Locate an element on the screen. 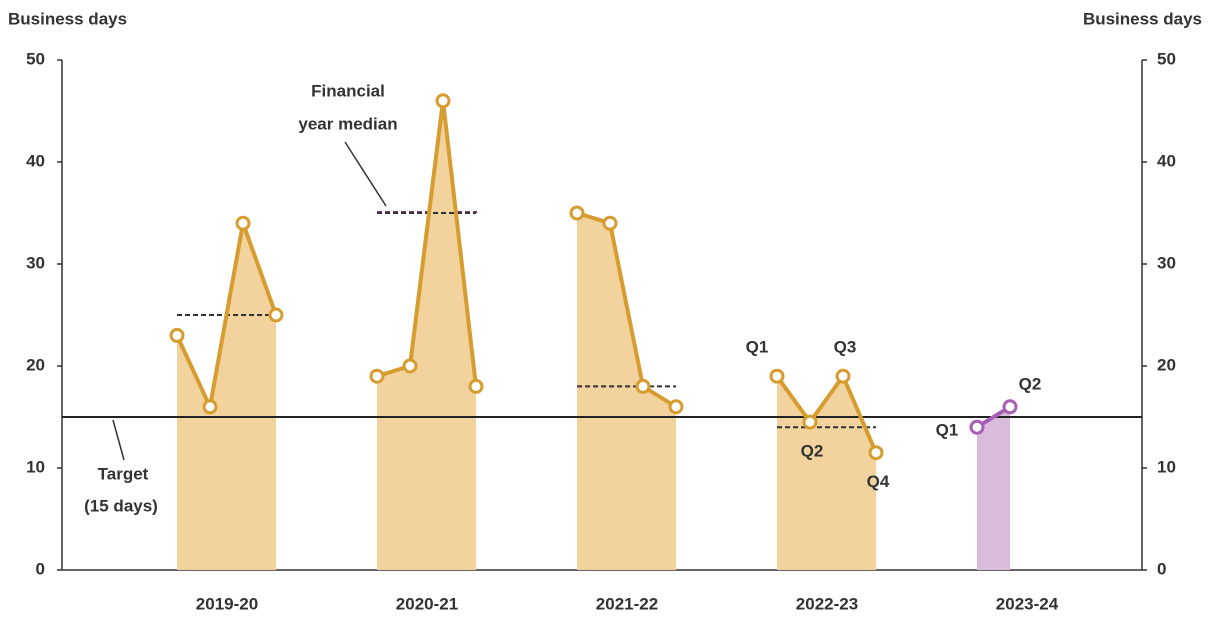 The image size is (1219, 619). x-tick-label: 2021-22 is located at coordinates (627, 603).